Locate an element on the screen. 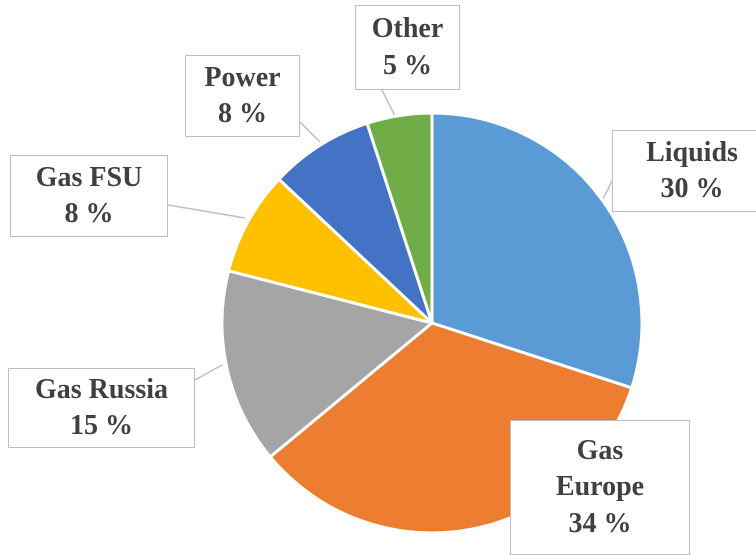  data-label: Gas Europe 34 % is located at coordinates (600, 487).